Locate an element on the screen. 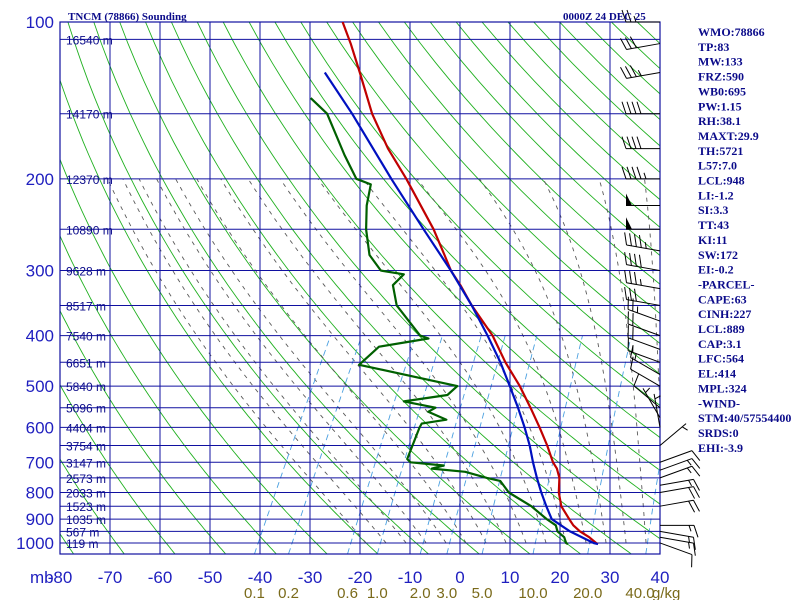 The height and width of the screenshot is (600, 800). moist-adiabat is located at coordinates (584, 361).